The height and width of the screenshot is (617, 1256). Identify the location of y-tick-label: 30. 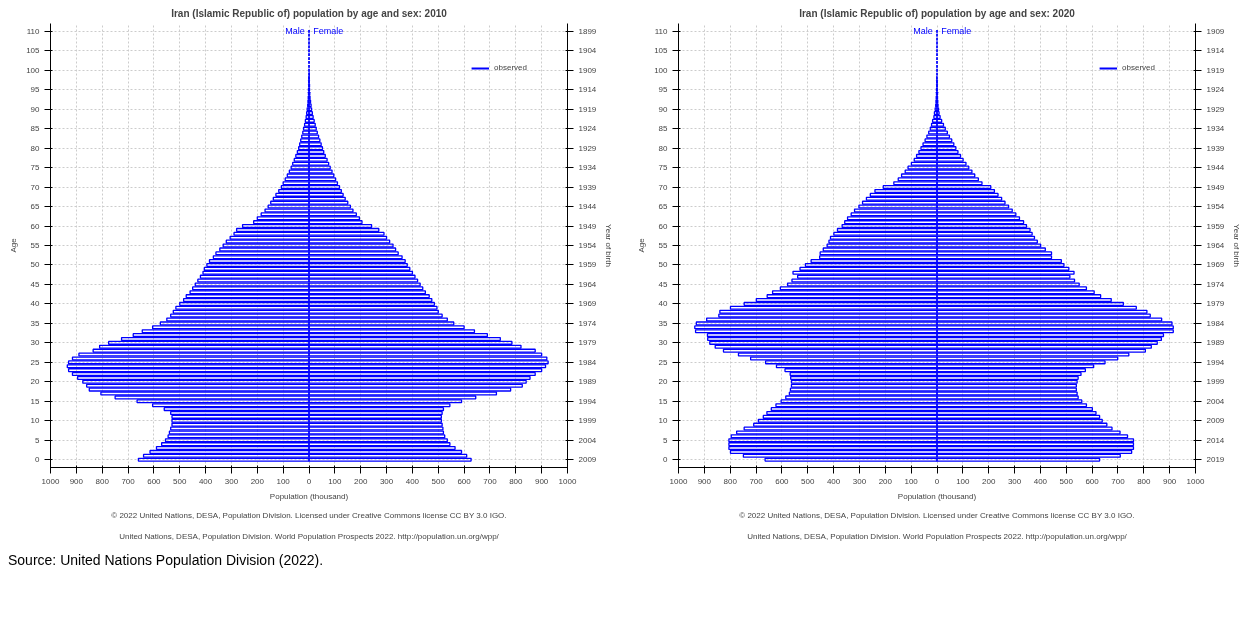
(35, 343).